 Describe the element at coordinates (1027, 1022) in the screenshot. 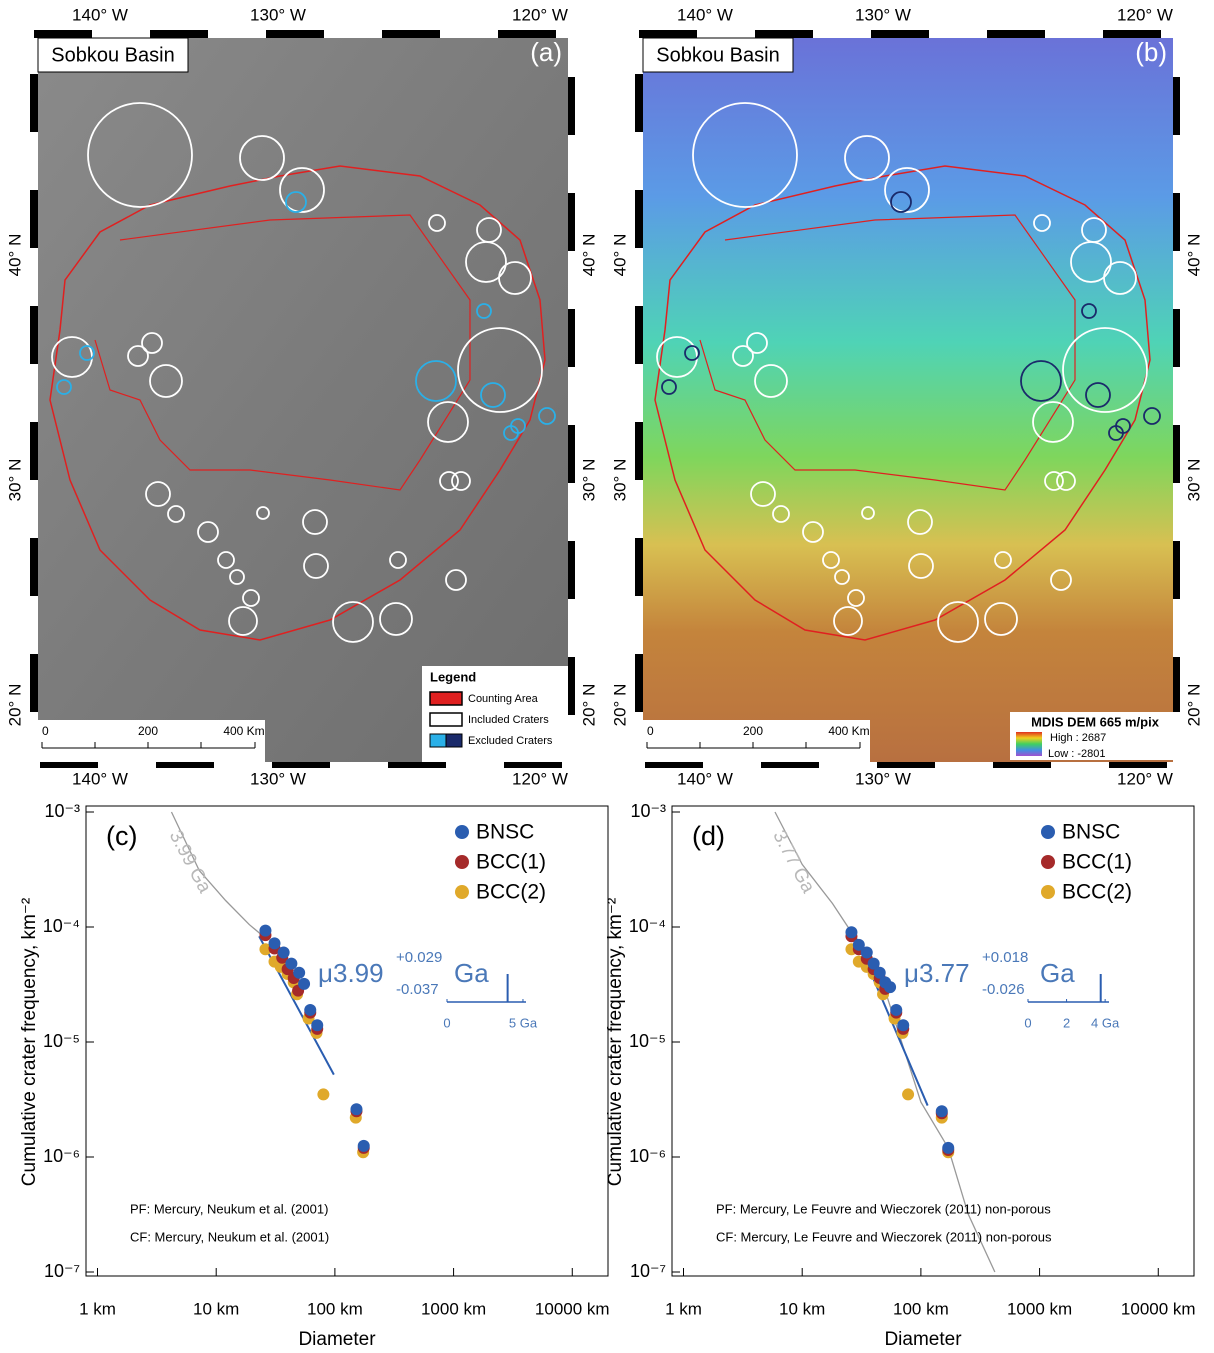

I see `inset-tick-label: 0` at that location.